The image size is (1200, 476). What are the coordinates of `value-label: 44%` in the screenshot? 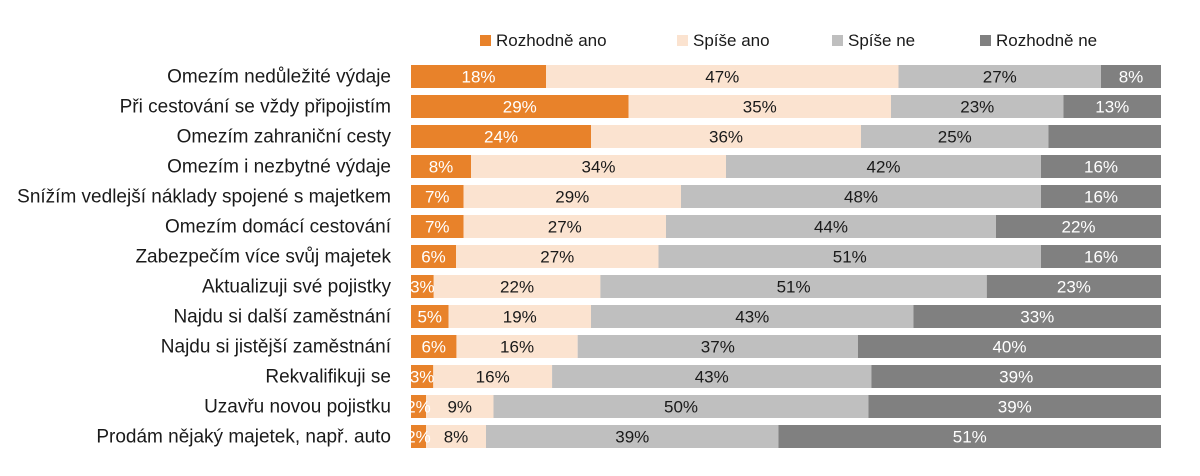 It's located at (831, 227).